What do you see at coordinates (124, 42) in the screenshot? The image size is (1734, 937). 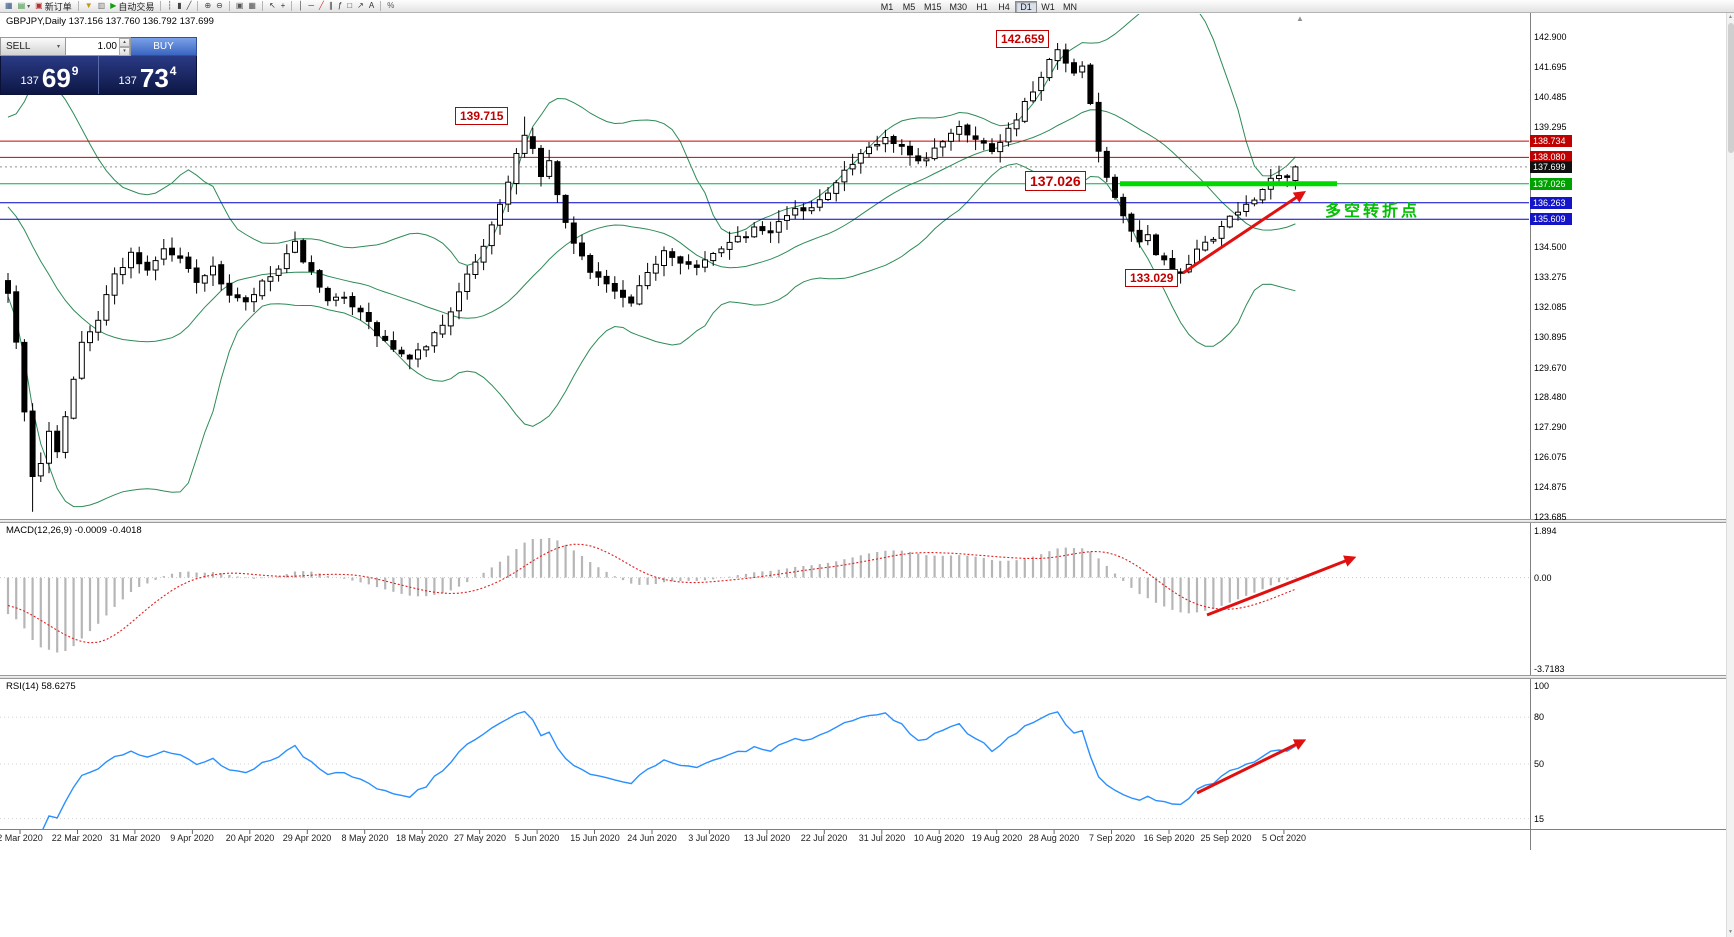 I see `volume-increase-icon: ▴` at bounding box center [124, 42].